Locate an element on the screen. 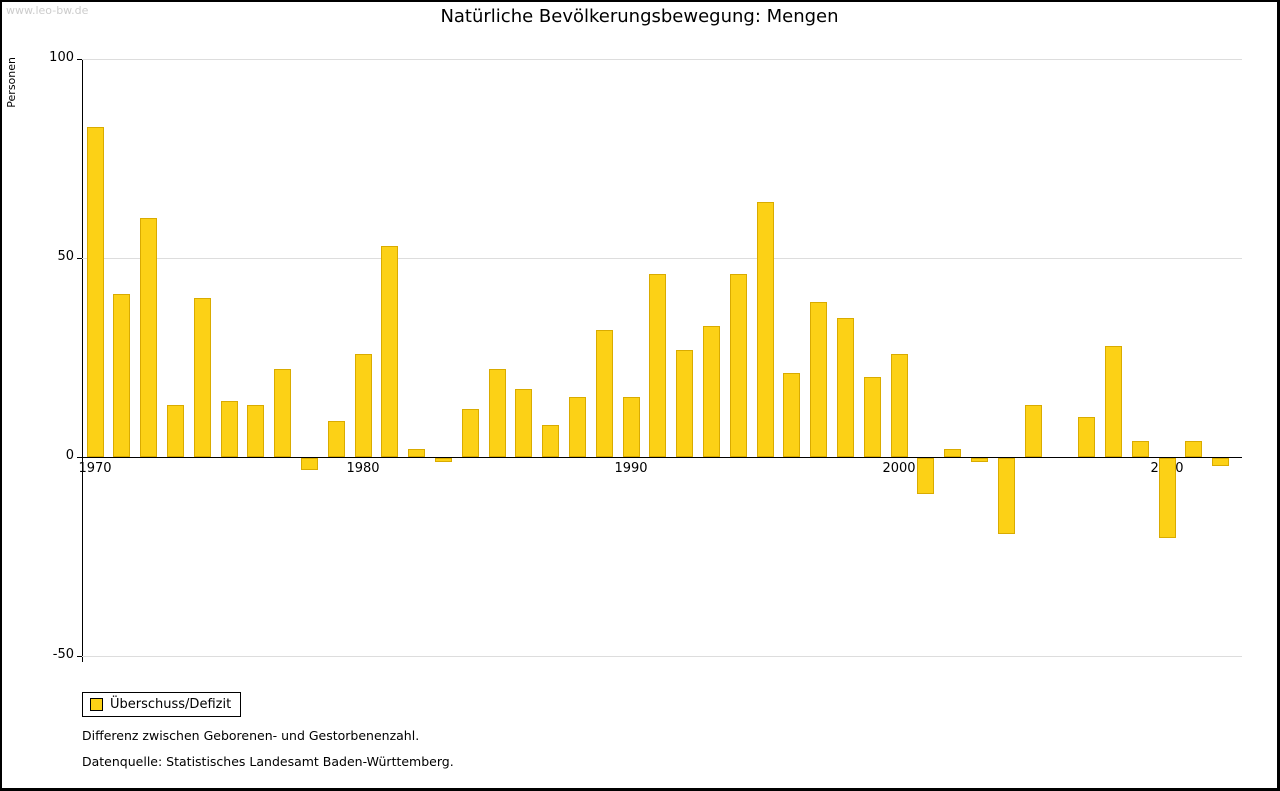  bar-1991 is located at coordinates (658, 365).